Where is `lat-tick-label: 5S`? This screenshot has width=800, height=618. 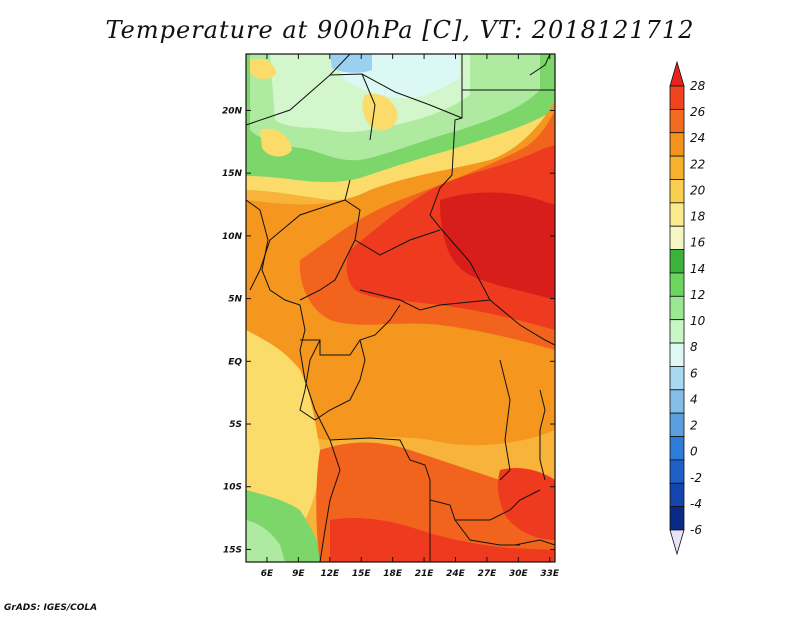
lat-tick-label: 5S is located at coordinates (235, 425).